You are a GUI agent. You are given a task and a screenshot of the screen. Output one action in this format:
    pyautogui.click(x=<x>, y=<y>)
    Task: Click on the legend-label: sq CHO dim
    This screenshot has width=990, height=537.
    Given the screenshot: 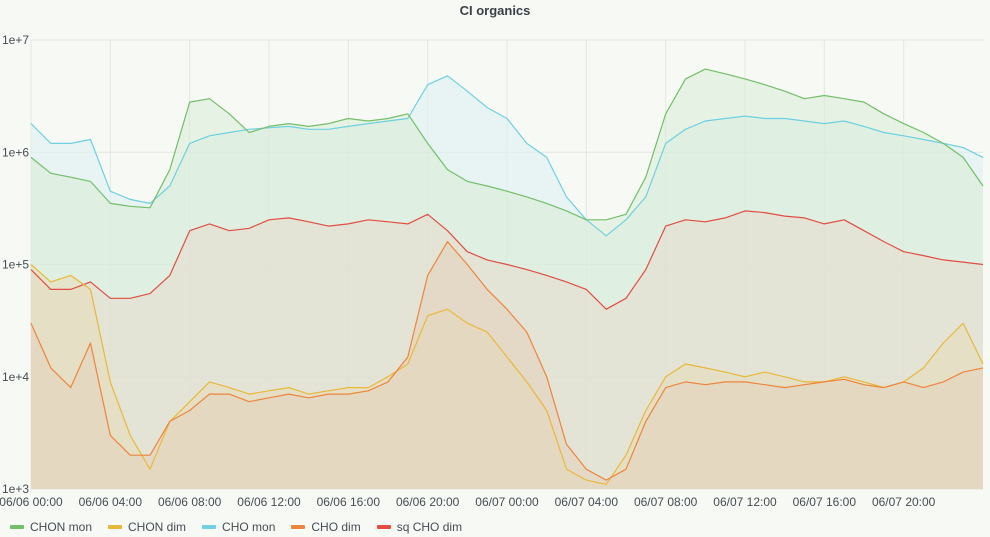 What is the action you would take?
    pyautogui.click(x=429, y=527)
    